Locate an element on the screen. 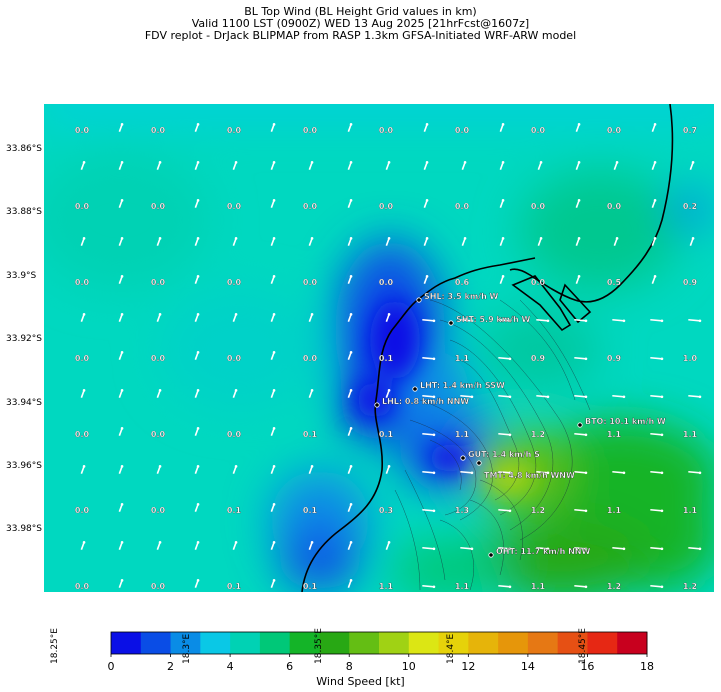 The width and height of the screenshot is (721, 692). latitude-label: 33.88°S is located at coordinates (24, 212).